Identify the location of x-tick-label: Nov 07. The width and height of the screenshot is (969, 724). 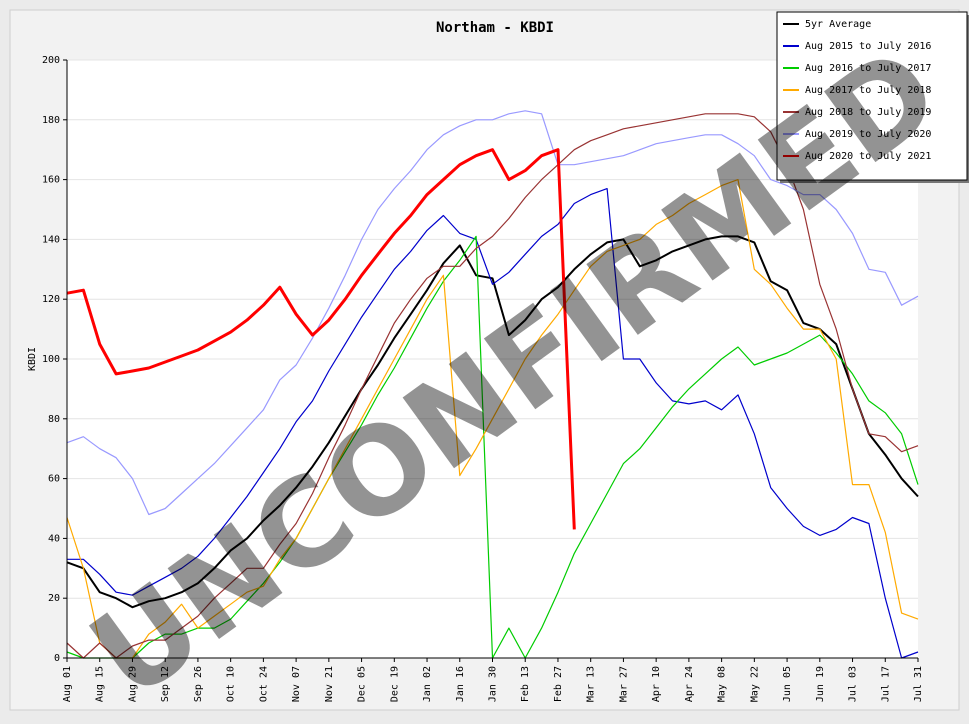
(296, 684).